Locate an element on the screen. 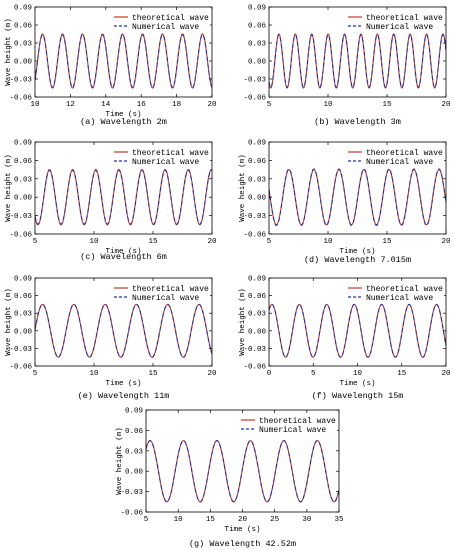 This screenshot has width=454, height=550. x-tick-label: 30 is located at coordinates (307, 520).